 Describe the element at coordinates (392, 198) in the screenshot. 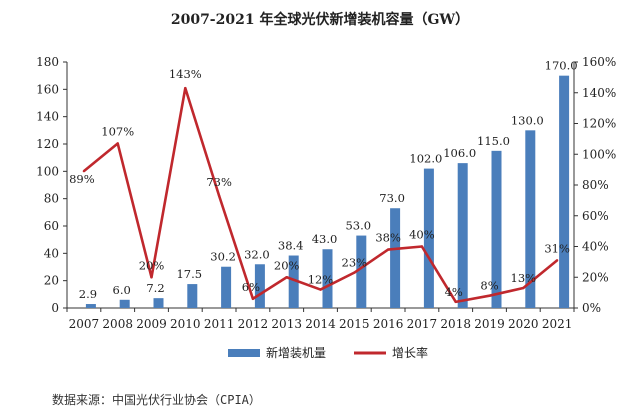

I see `bar-value-label: 73.0` at that location.